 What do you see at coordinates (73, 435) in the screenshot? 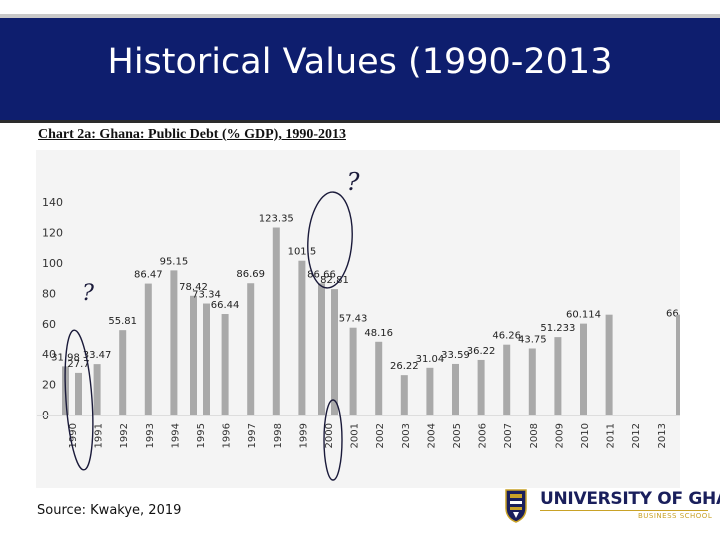
I see `x-tick-label: 1990` at bounding box center [73, 435].